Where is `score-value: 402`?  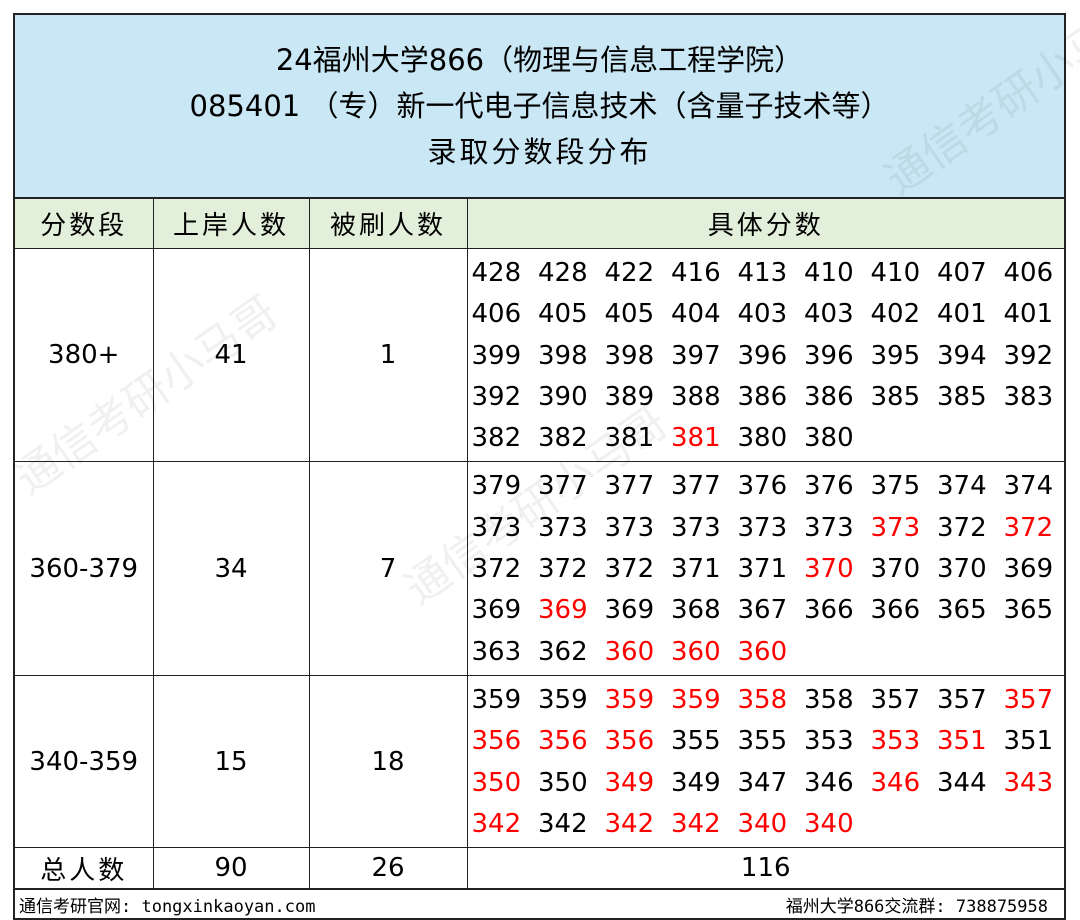
score-value: 402 is located at coordinates (895, 314).